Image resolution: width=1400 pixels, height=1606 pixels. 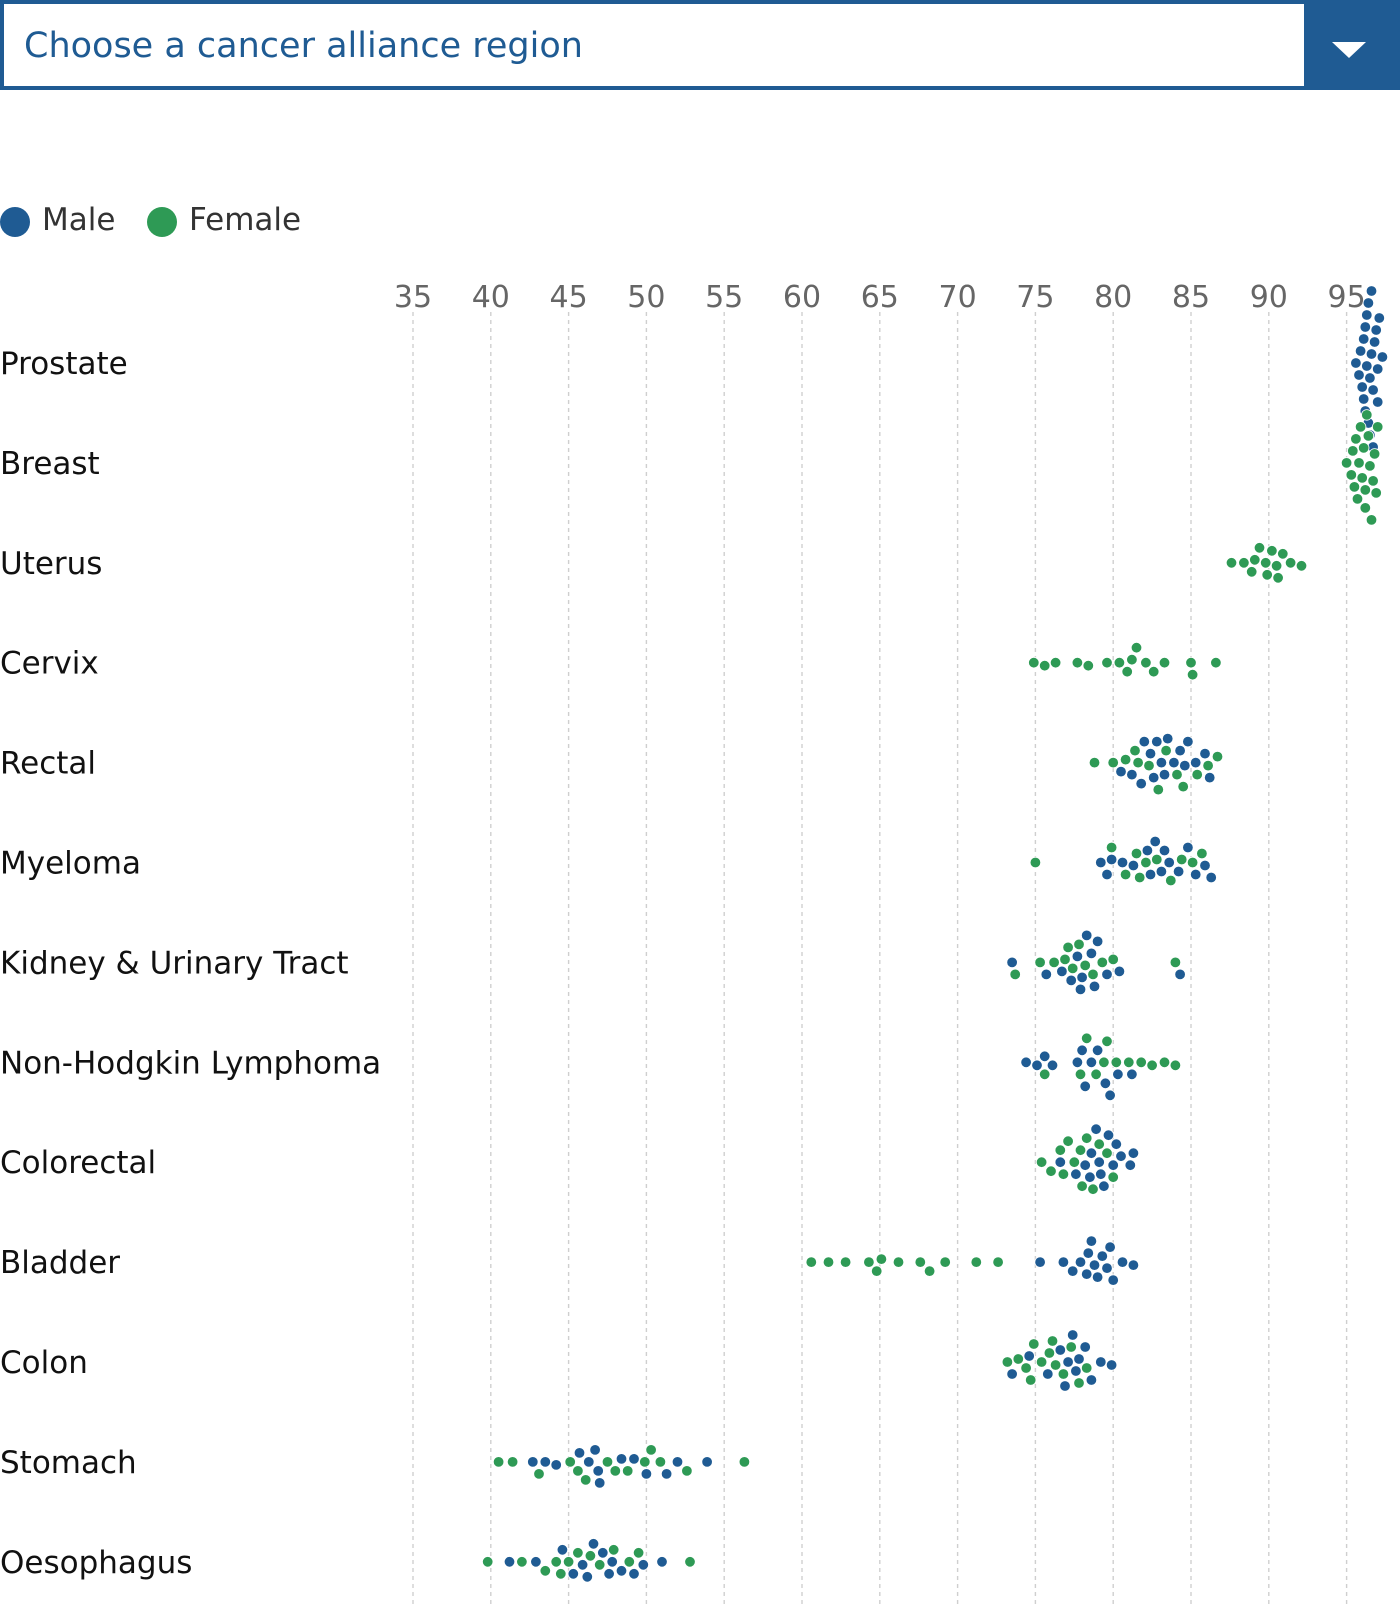 I want to click on x-tick-label: 75, so click(x=1035, y=297).